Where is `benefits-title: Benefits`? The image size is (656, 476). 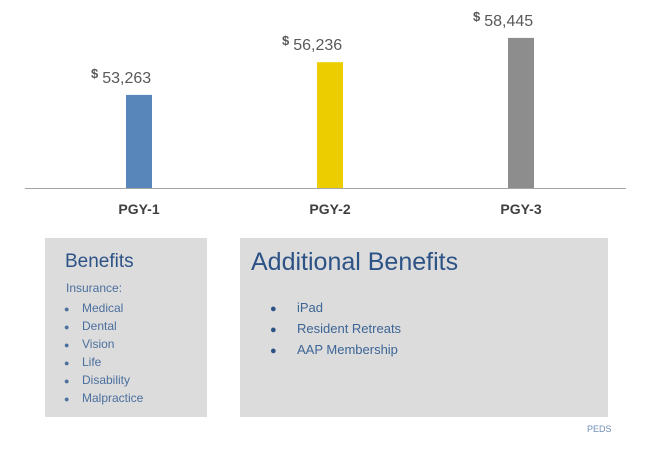 benefits-title: Benefits is located at coordinates (99, 261).